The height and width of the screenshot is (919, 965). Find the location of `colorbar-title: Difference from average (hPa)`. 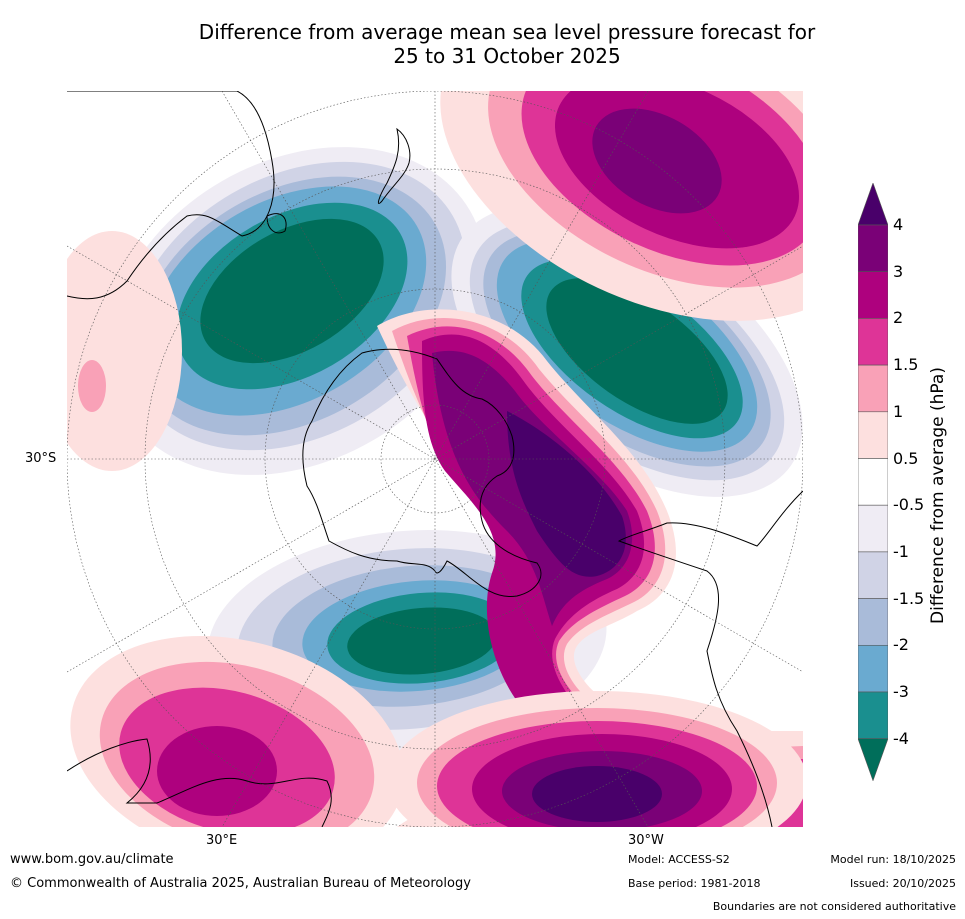

colorbar-title: Difference from average (hPa) is located at coordinates (938, 495).